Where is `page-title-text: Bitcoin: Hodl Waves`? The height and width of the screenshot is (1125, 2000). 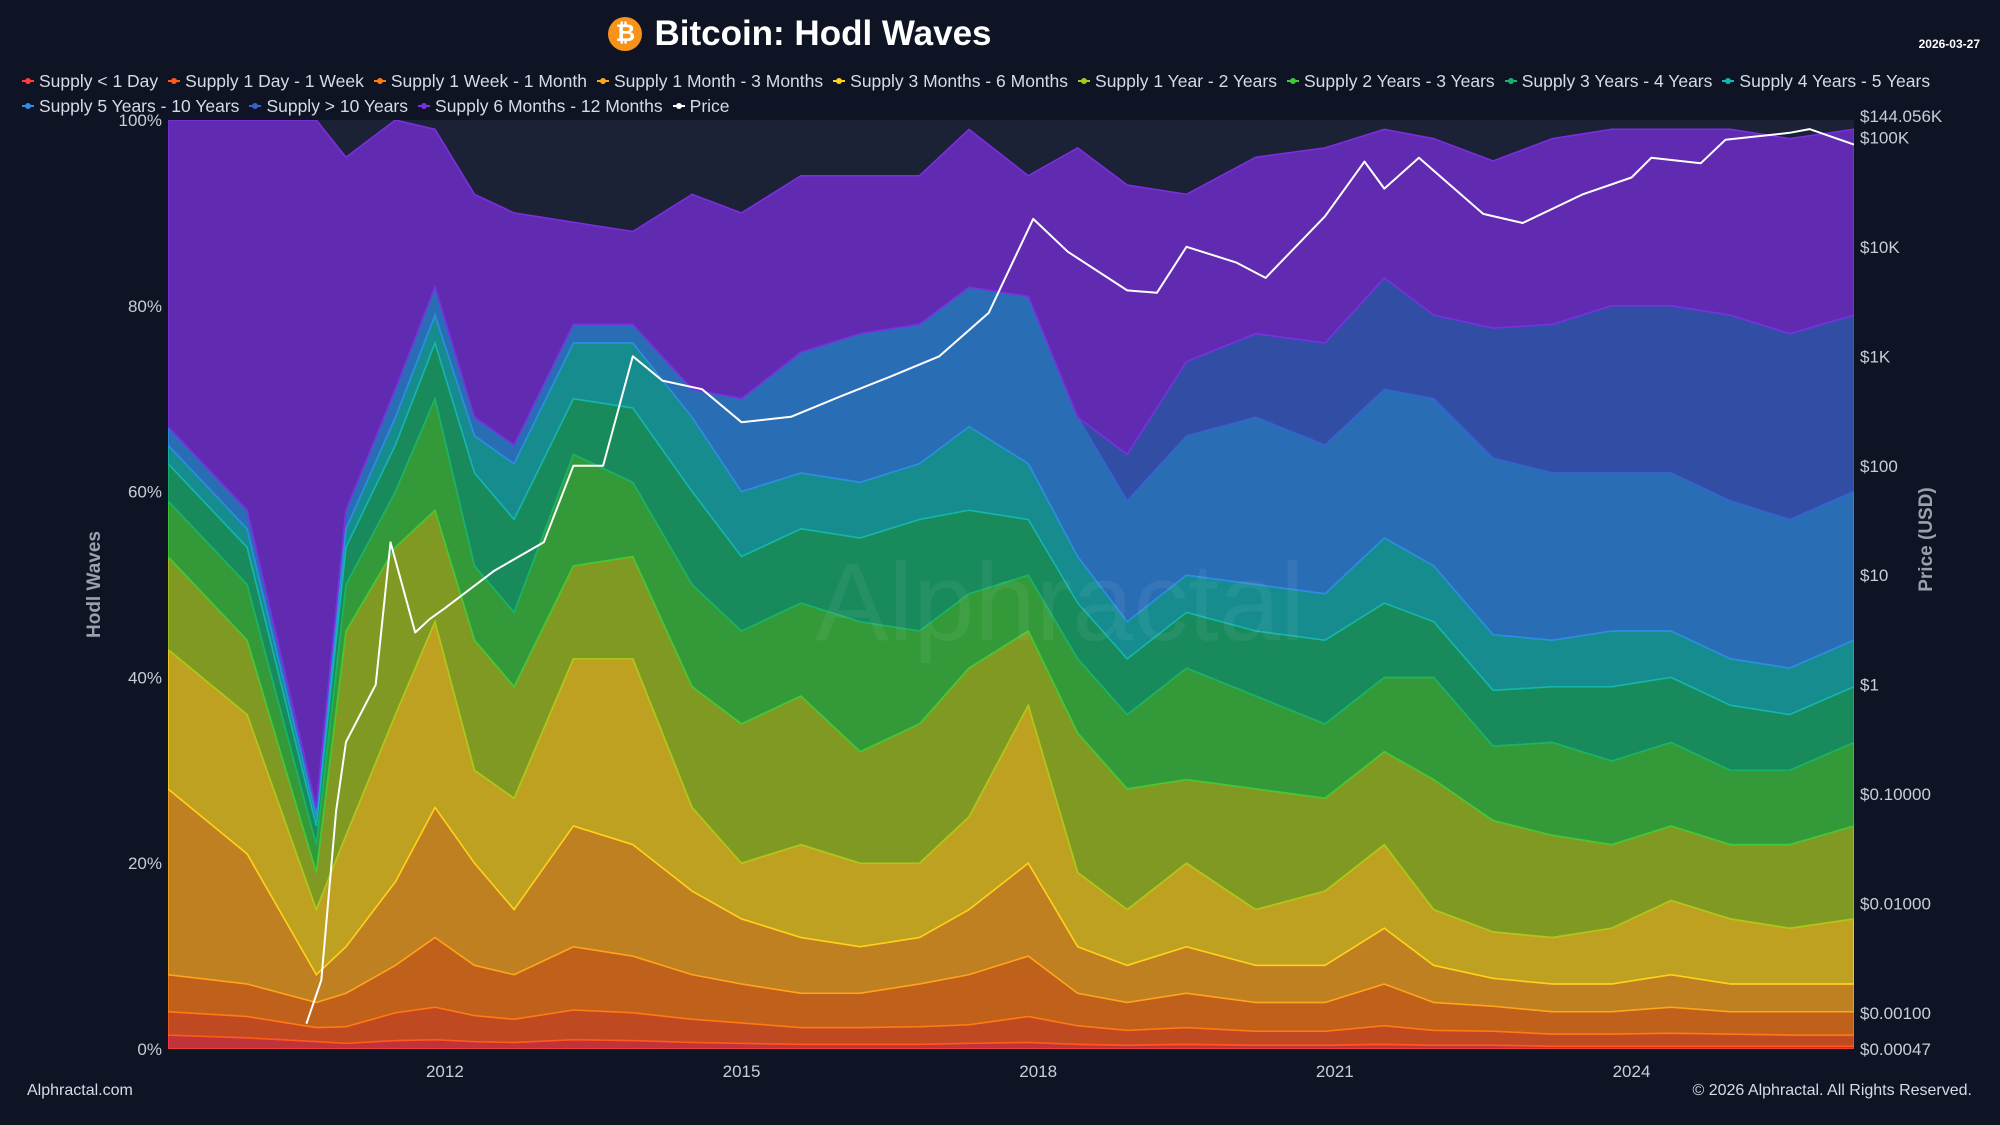
page-title-text: Bitcoin: Hodl Waves is located at coordinates (823, 33).